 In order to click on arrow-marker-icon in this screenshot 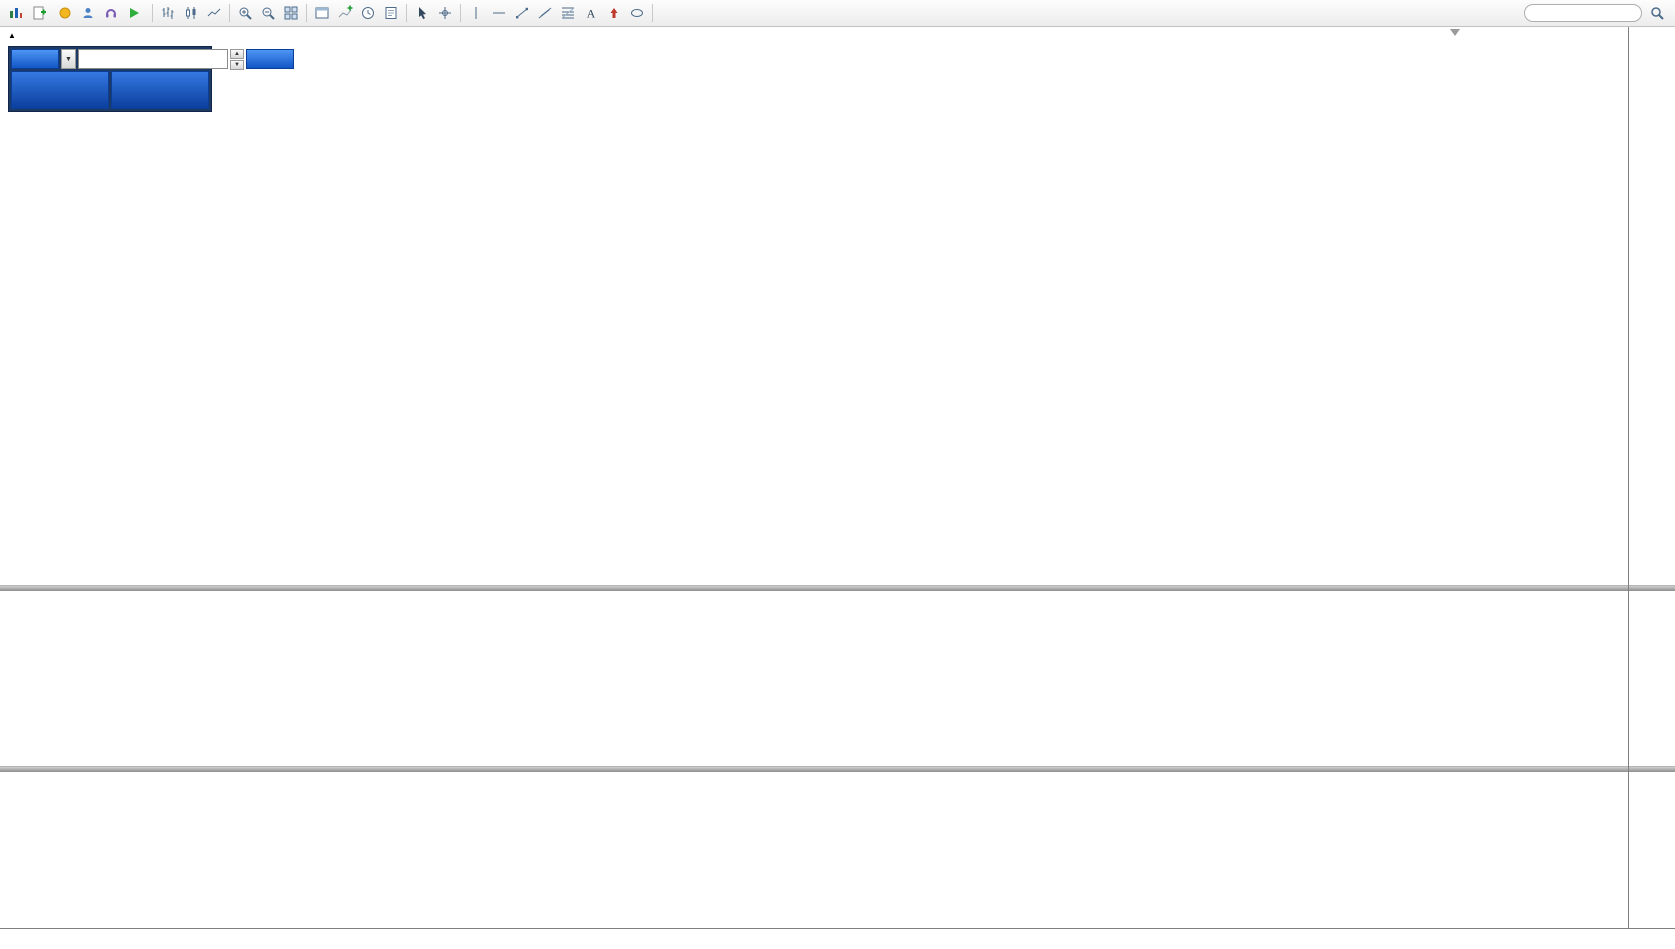, I will do `click(614, 13)`.